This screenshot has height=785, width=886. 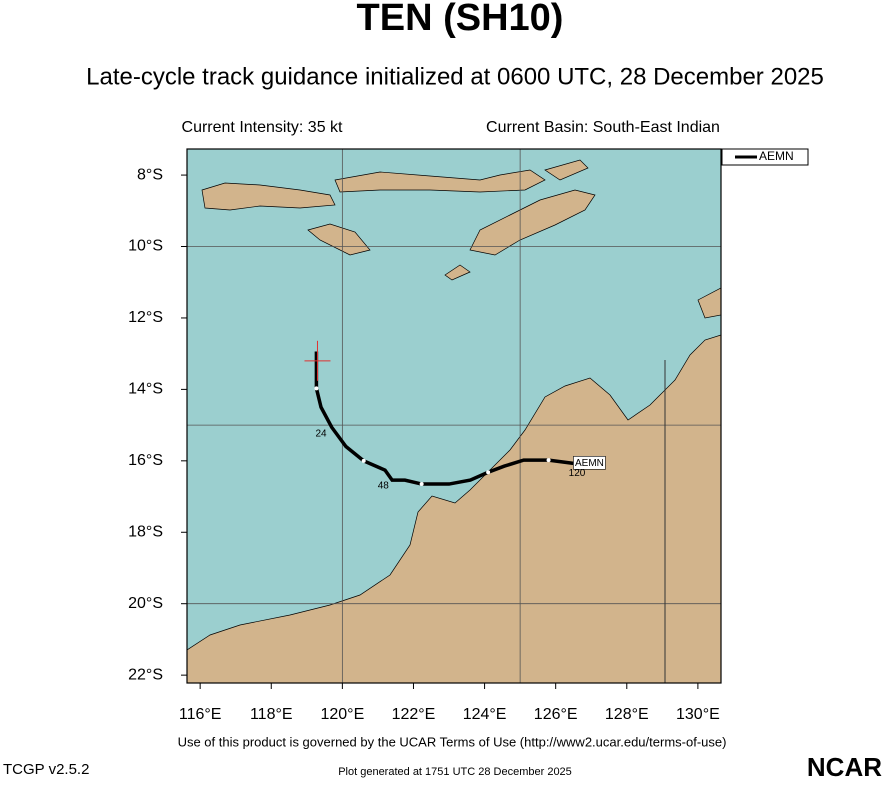 What do you see at coordinates (271, 714) in the screenshot?
I see `x-tick-label: 118°E` at bounding box center [271, 714].